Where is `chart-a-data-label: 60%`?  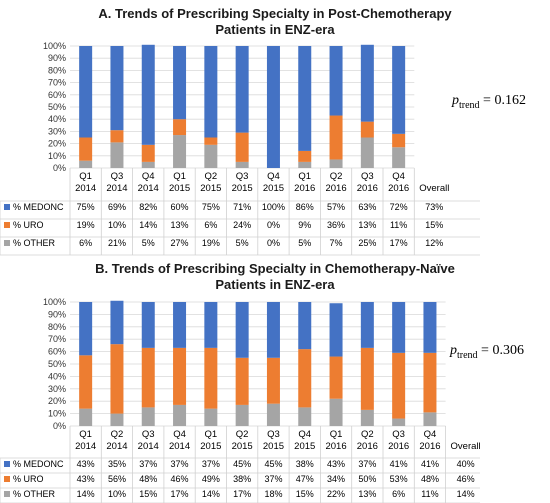
chart-a-data-label: 60% is located at coordinates (180, 207).